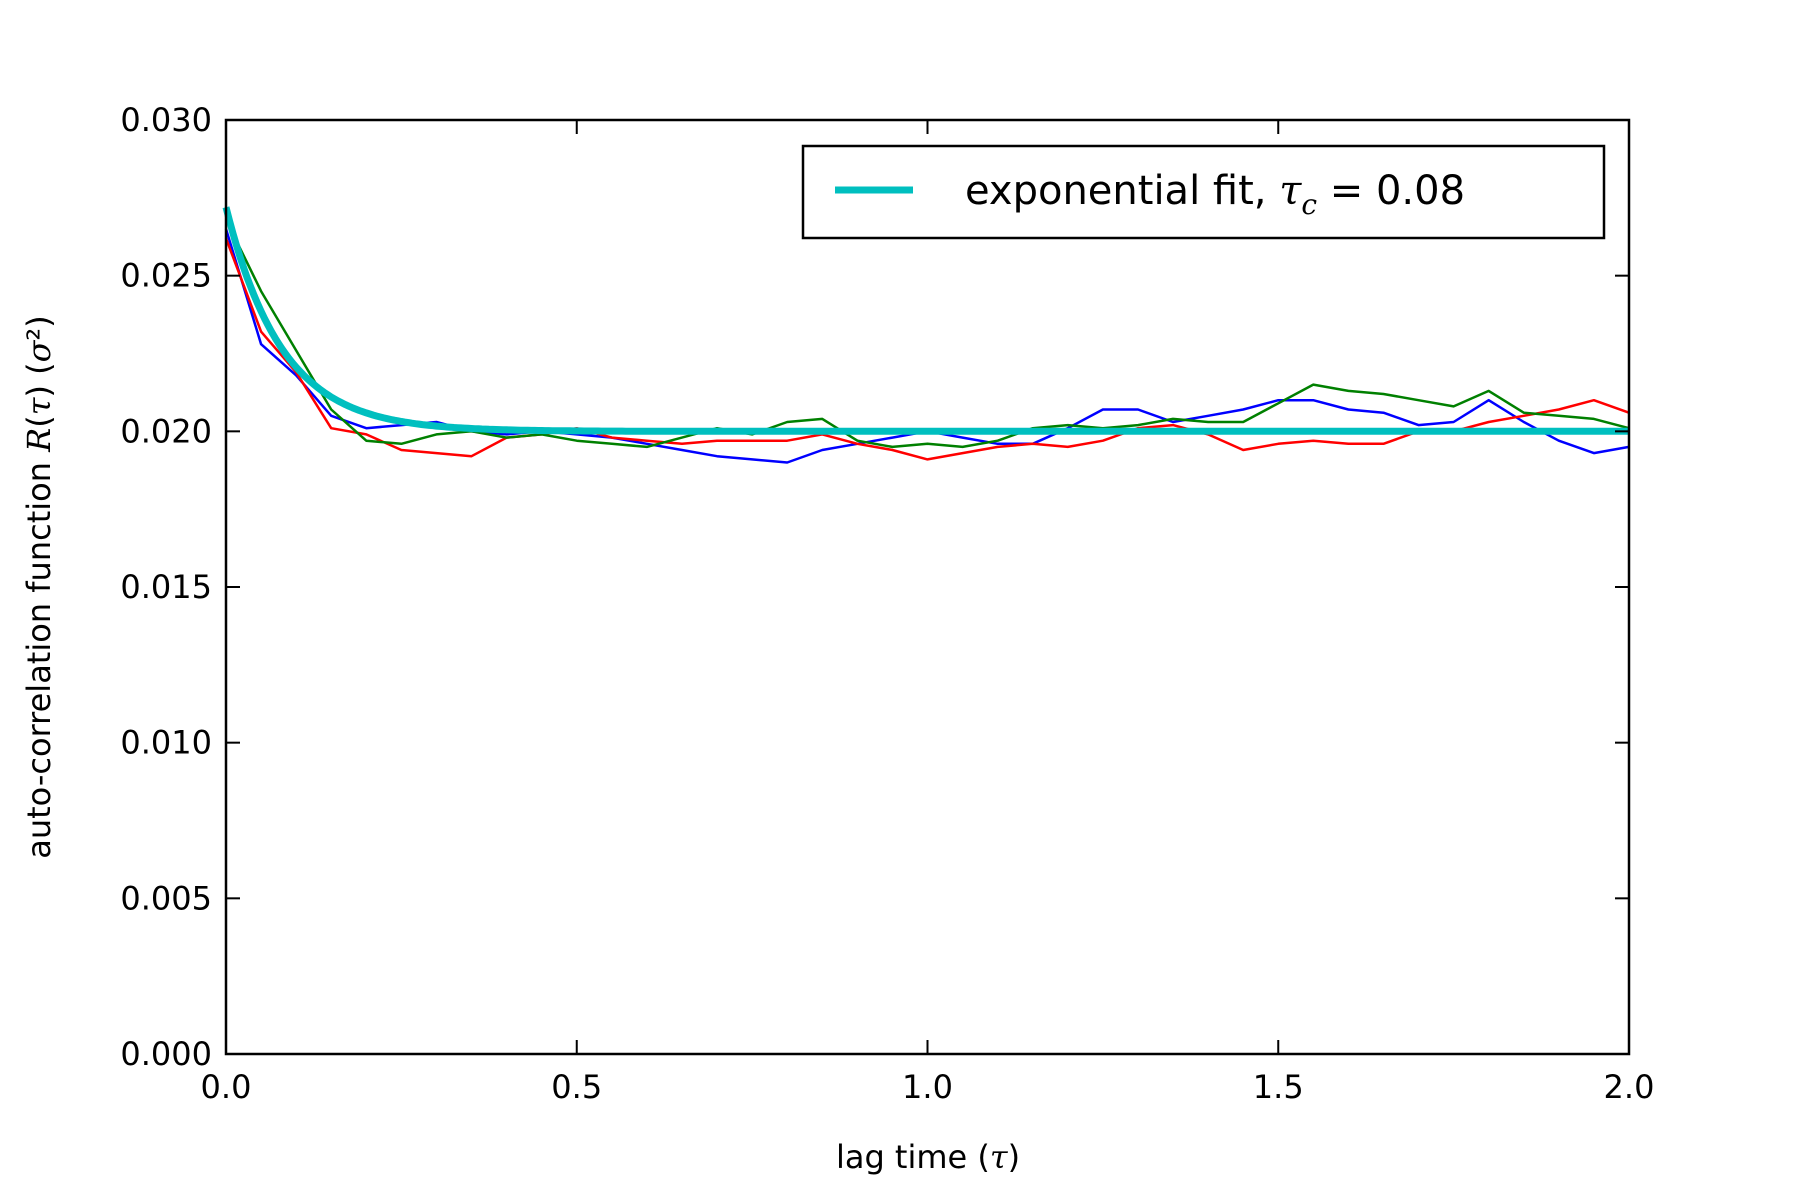  Describe the element at coordinates (166, 120) in the screenshot. I see `y-tick-label: 0.030` at that location.